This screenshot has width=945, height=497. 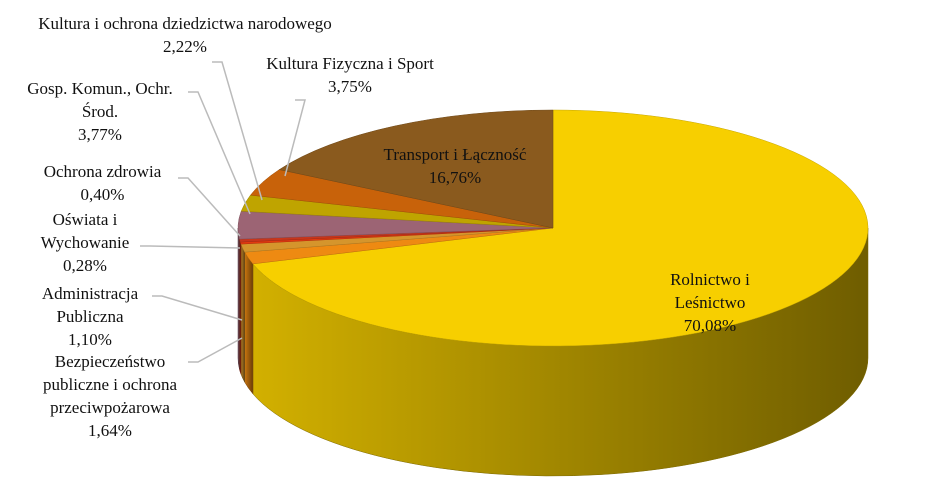 I want to click on slice, so click(x=416, y=169).